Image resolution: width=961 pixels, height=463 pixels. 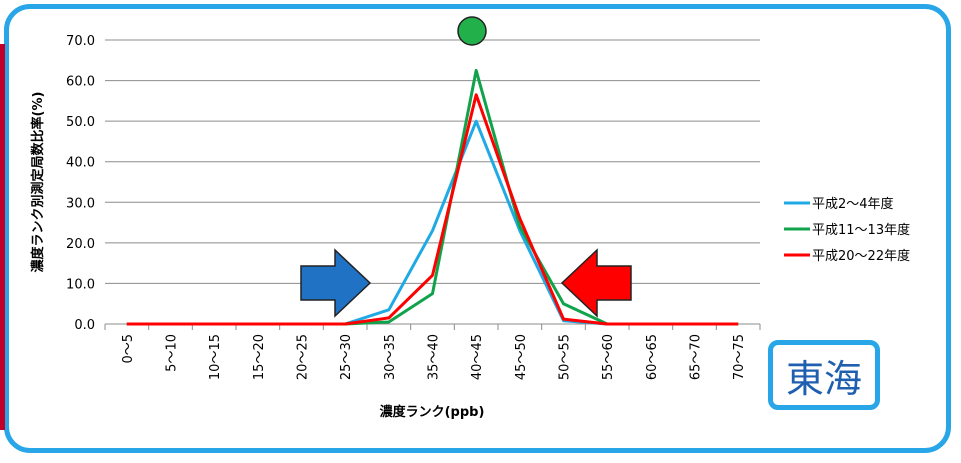 I want to click on peak-marker-circle, so click(x=472, y=31).